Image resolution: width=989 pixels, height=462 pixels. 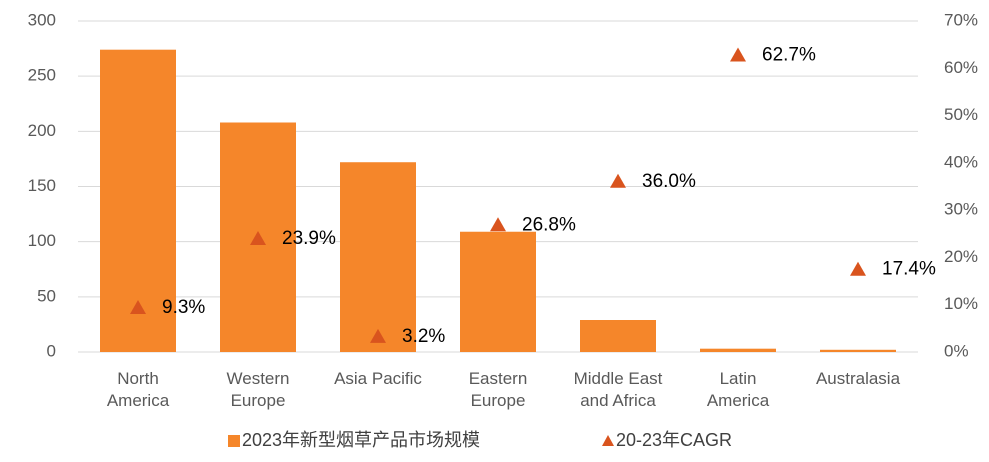 What do you see at coordinates (961, 303) in the screenshot?
I see `y2-tick-label: 10%` at bounding box center [961, 303].